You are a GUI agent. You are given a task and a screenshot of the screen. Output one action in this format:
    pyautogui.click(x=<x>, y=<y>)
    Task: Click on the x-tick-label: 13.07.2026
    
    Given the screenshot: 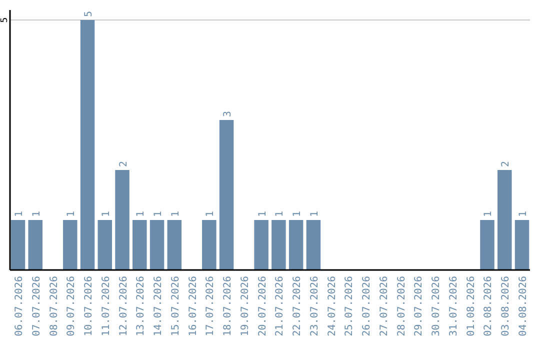 What is the action you would take?
    pyautogui.click(x=141, y=306)
    